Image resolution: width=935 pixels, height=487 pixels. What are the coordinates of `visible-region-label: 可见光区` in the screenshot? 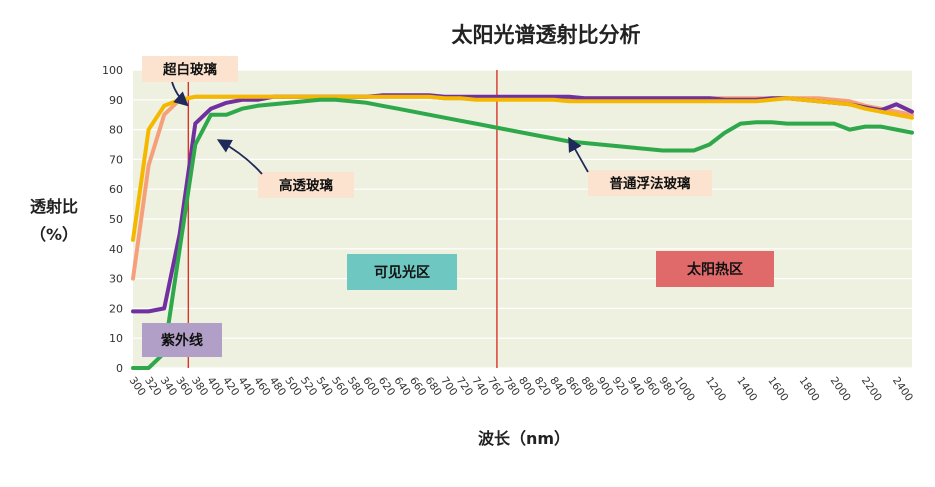 It's located at (402, 272).